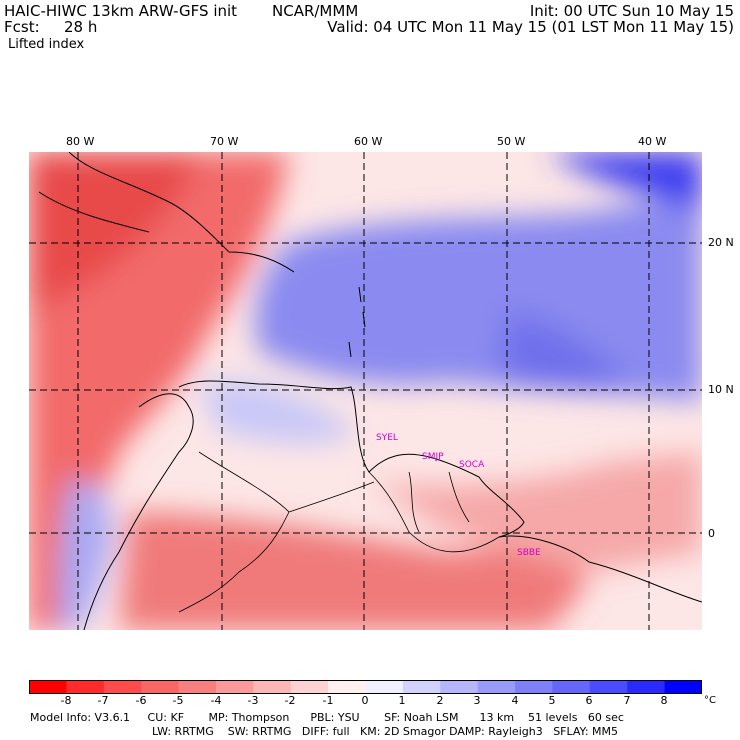  Describe the element at coordinates (22, 27) in the screenshot. I see `forecast-hour-label: Fcst:` at that location.